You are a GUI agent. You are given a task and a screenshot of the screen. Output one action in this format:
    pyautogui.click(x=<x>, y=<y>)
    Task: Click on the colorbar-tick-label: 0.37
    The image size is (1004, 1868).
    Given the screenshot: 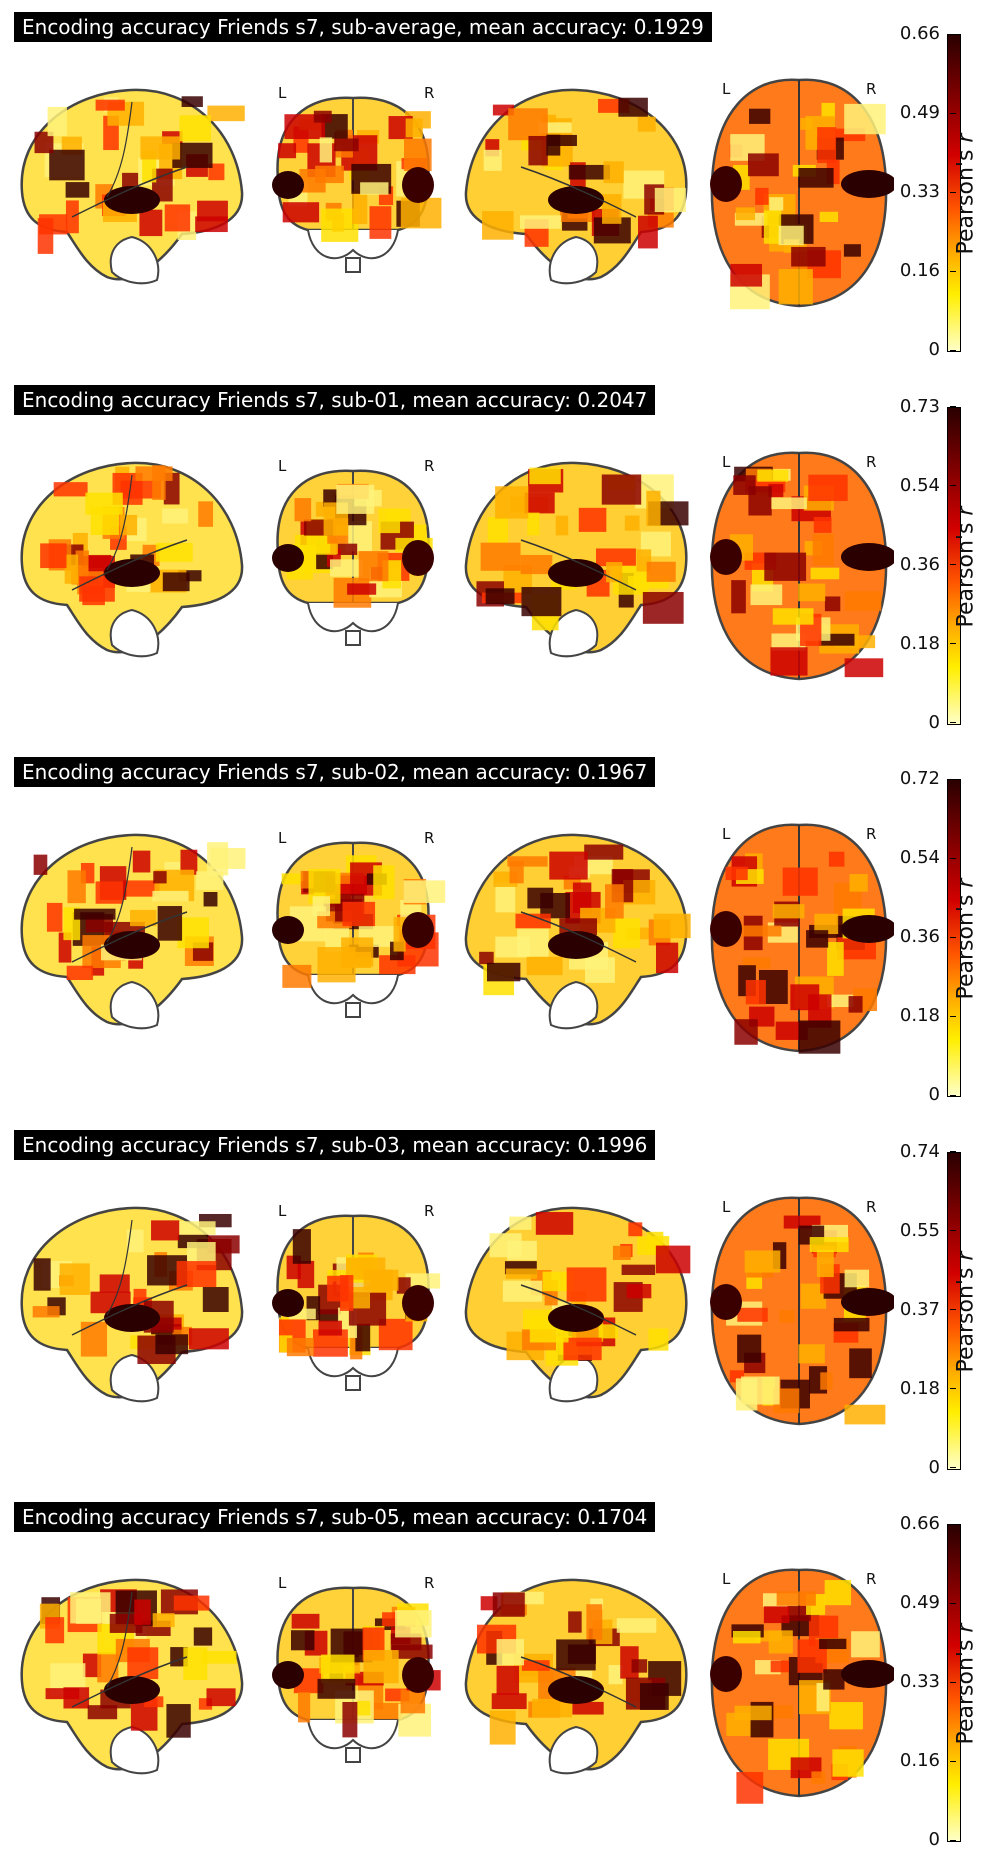 What is the action you would take?
    pyautogui.click(x=918, y=1309)
    